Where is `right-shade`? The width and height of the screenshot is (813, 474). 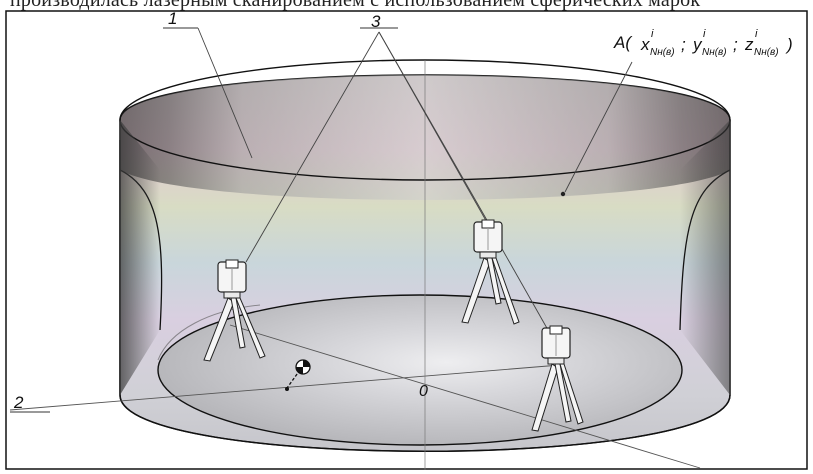 right-shade is located at coordinates (705, 257).